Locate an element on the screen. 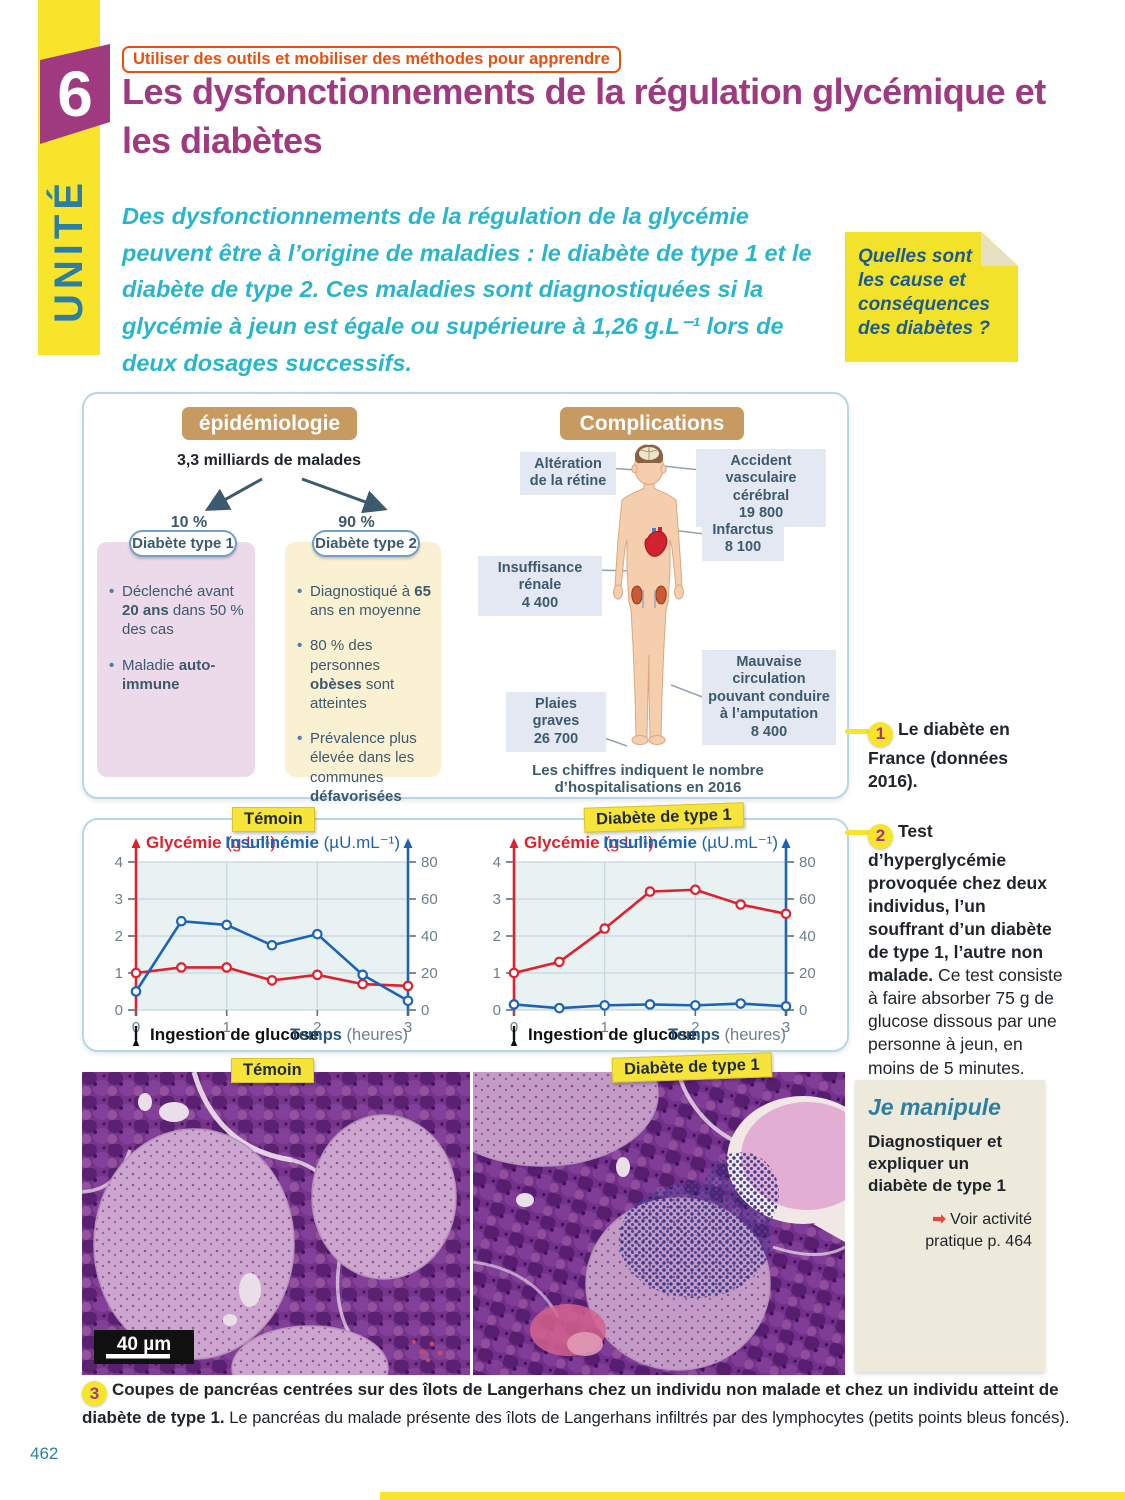  page-number: 462 is located at coordinates (44, 1453).